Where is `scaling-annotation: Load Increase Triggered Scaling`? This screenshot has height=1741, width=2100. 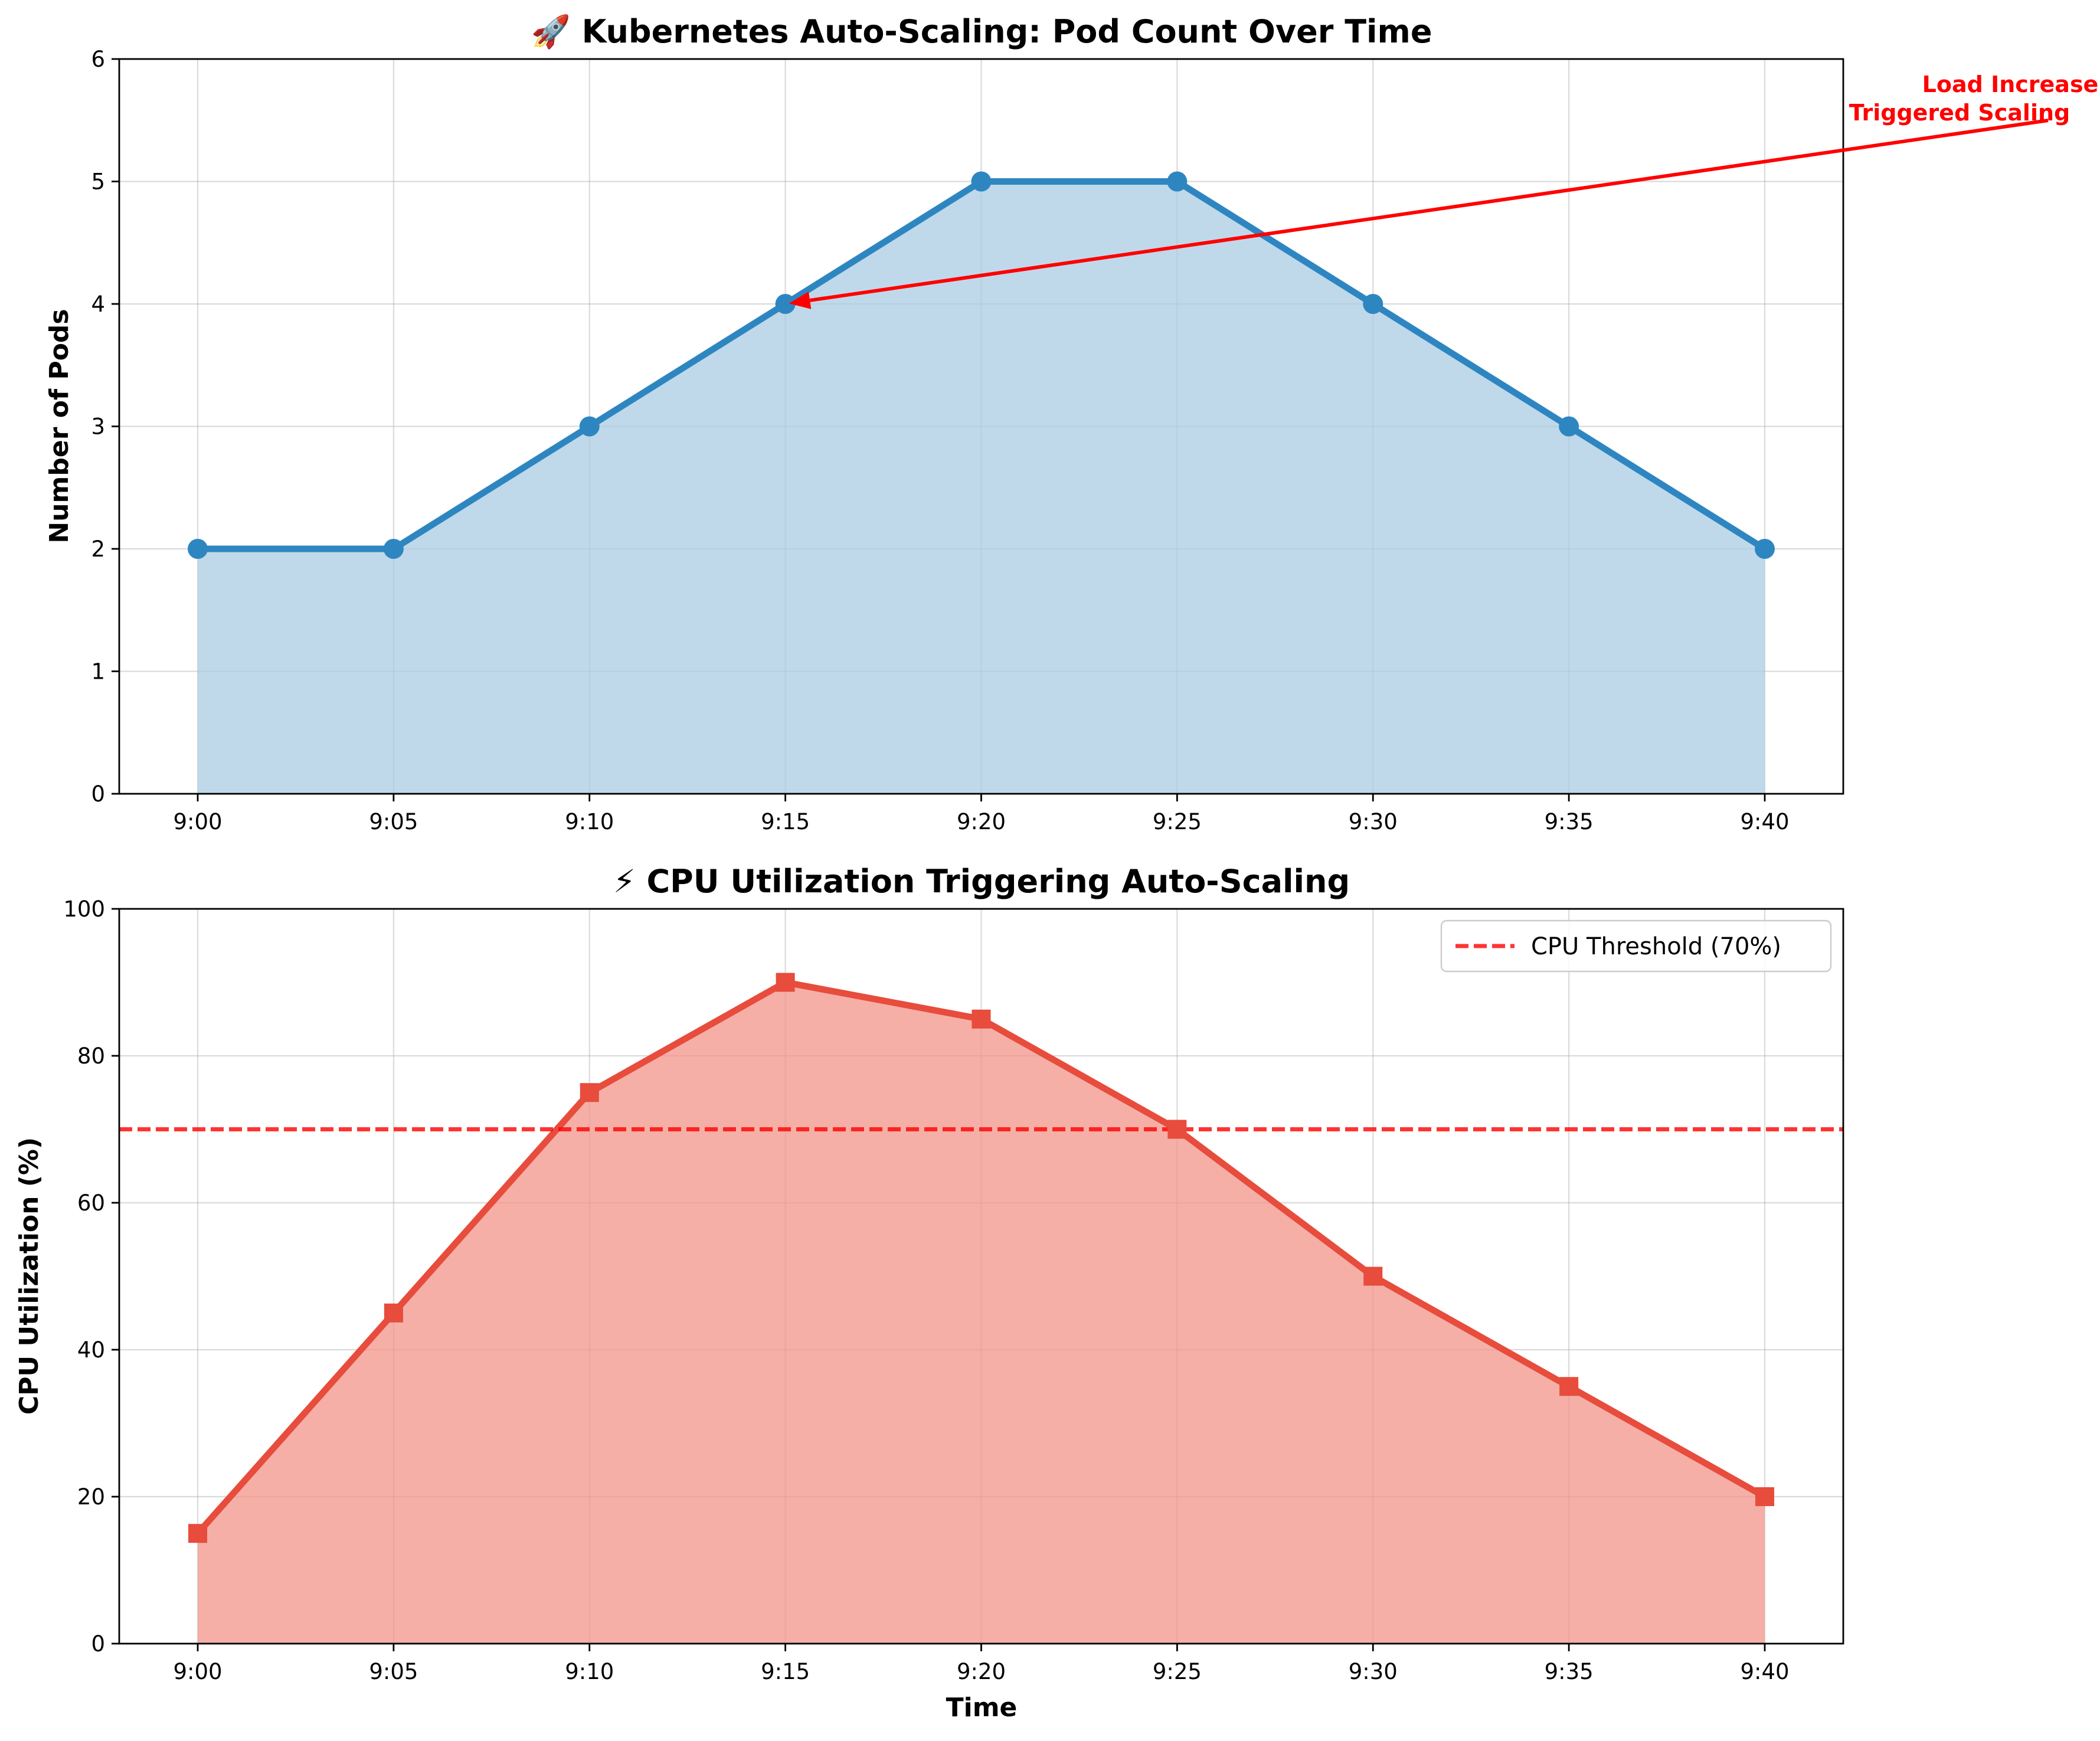
scaling-annotation: Load Increase Triggered Scaling is located at coordinates (1444, 190).